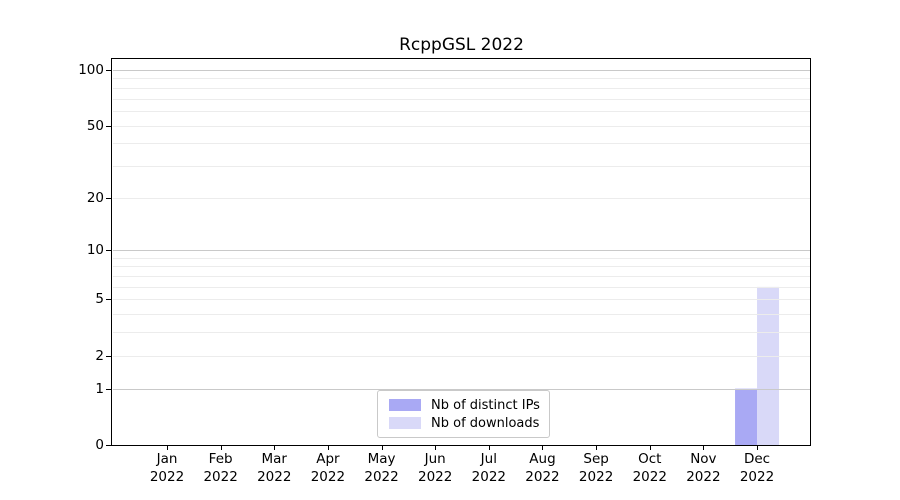 This screenshot has height=500, width=900. I want to click on x-tick-label-feb: Feb 2022, so click(220, 468).